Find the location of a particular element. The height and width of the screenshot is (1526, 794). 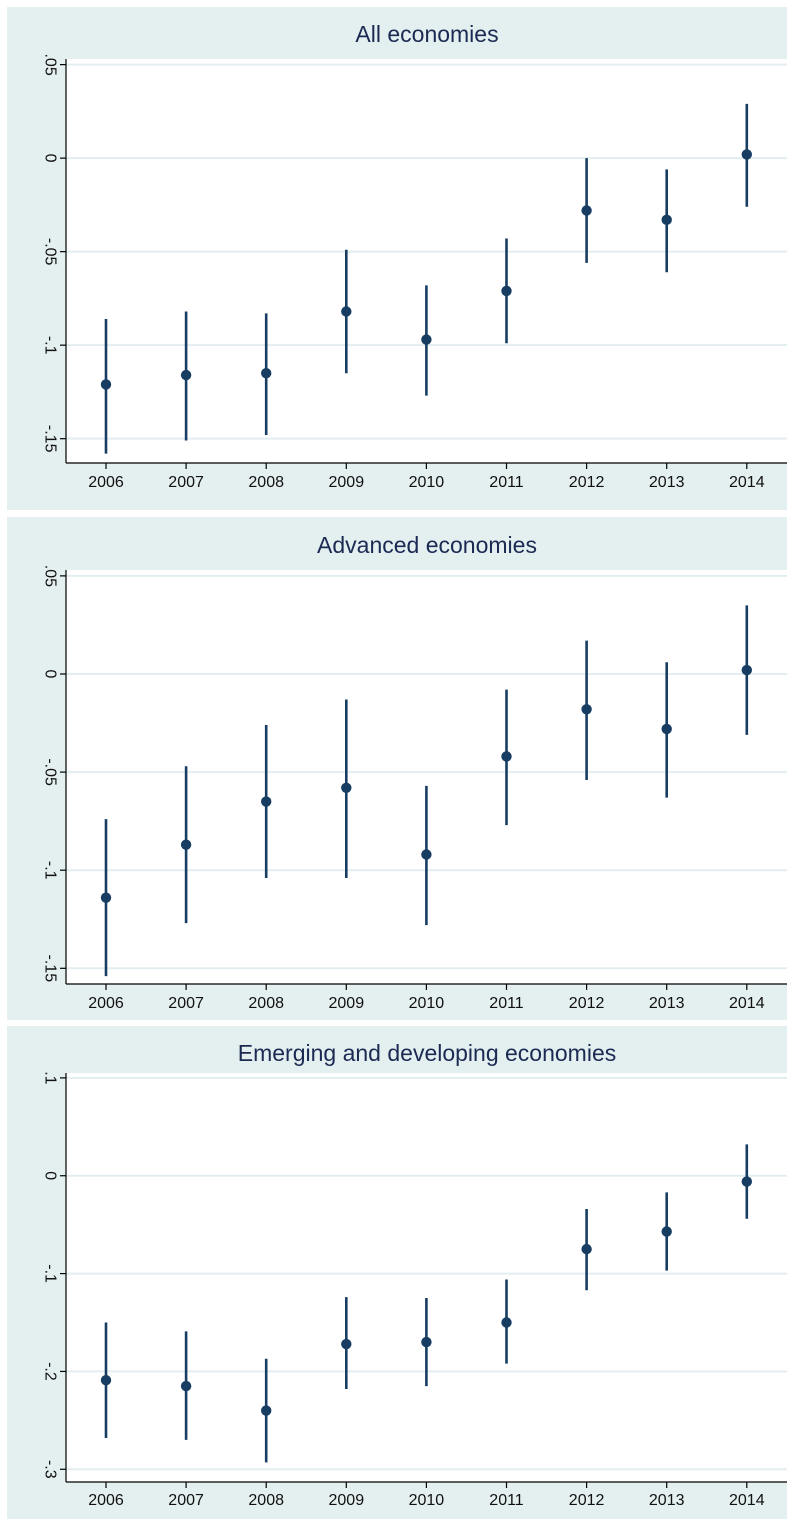

y-axis: .1 0 -.1 -.2 -.3 is located at coordinates (54, 1276).